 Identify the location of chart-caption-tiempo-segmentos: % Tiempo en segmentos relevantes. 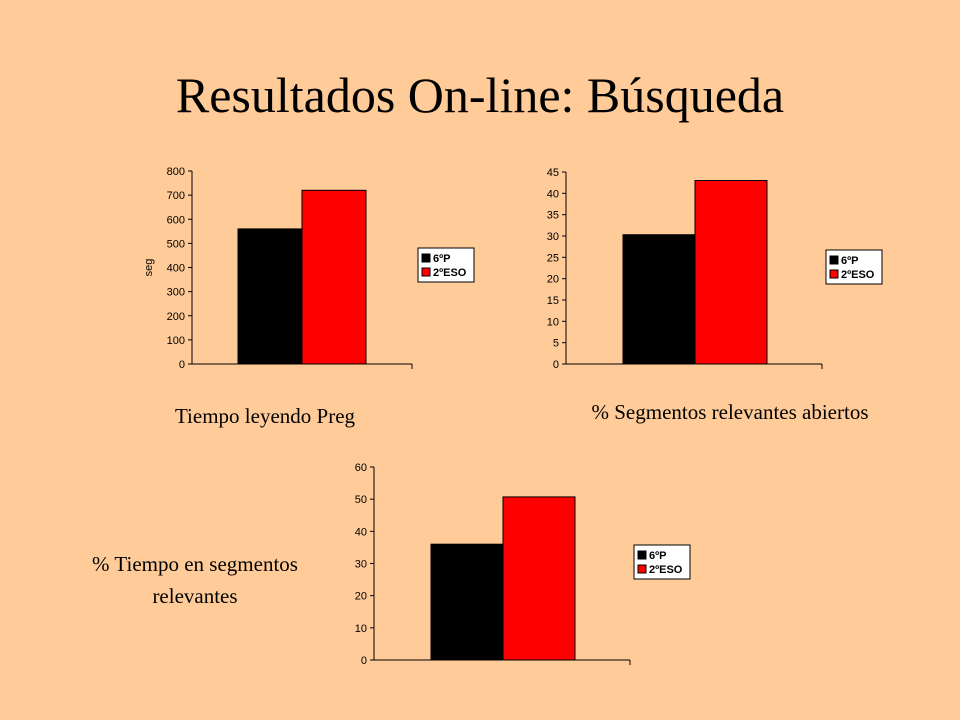
(195, 580).